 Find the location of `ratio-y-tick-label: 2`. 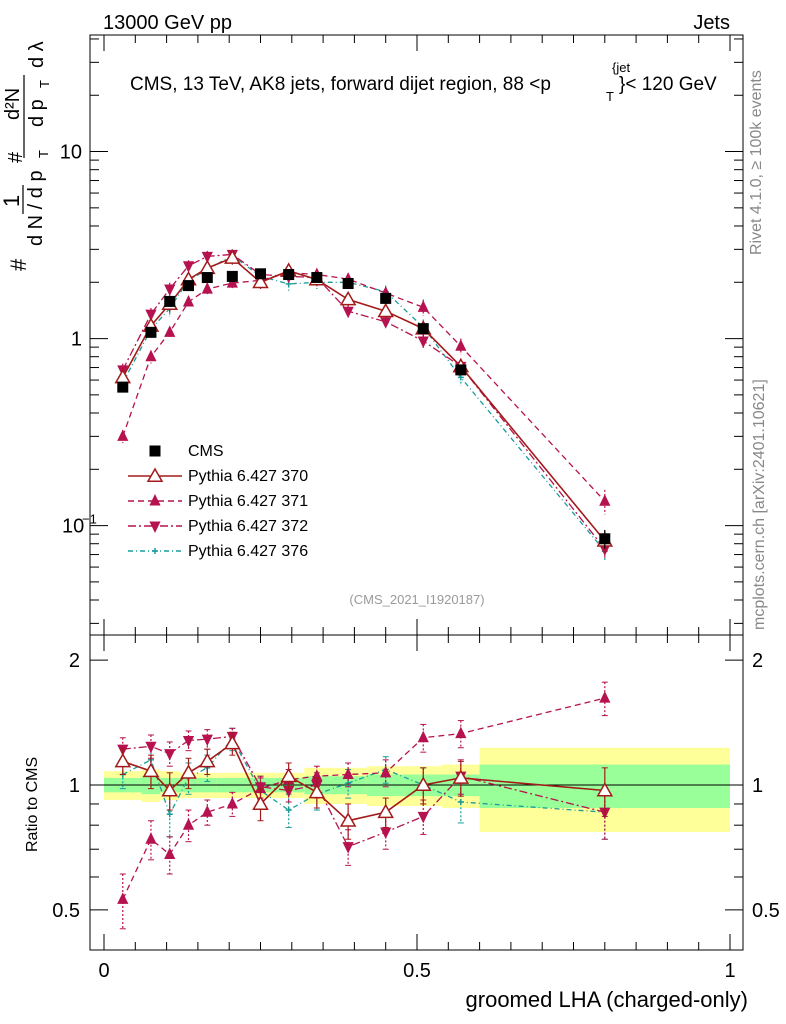

ratio-y-tick-label: 2 is located at coordinates (74, 661).